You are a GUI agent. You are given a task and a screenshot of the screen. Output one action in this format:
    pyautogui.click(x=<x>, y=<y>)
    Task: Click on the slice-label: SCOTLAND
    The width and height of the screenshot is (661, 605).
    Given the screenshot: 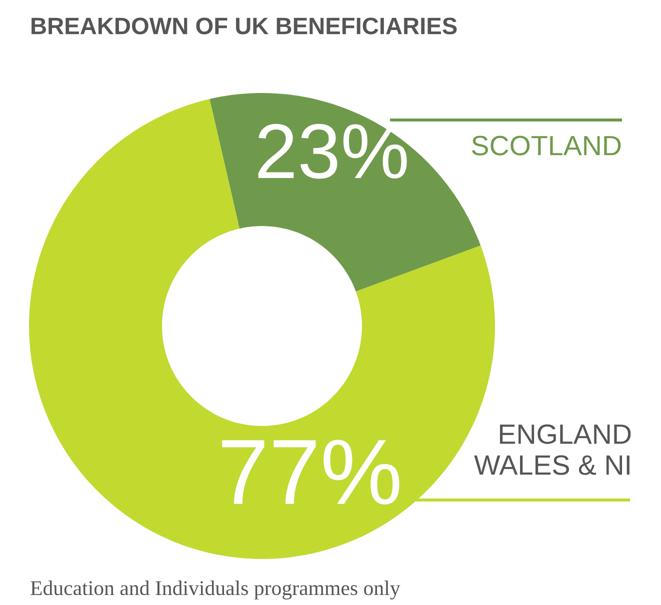 What is the action you would take?
    pyautogui.click(x=546, y=146)
    